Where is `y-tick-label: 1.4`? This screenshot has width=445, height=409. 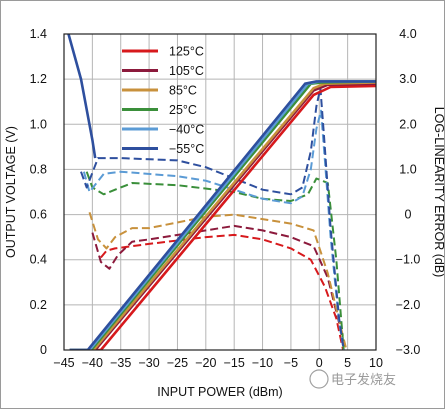
y-tick-label: 1.4 is located at coordinates (38, 34).